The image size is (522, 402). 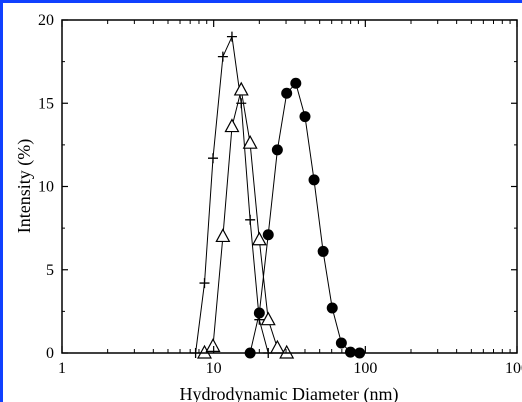 What do you see at coordinates (50, 353) in the screenshot?
I see `y-tick-label: 0` at bounding box center [50, 353].